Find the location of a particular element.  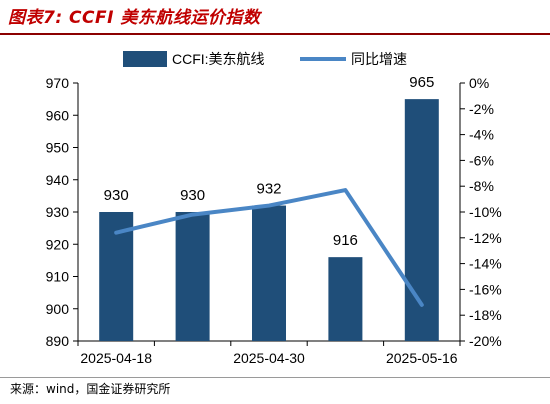

footer-divider is located at coordinates (275, 377).